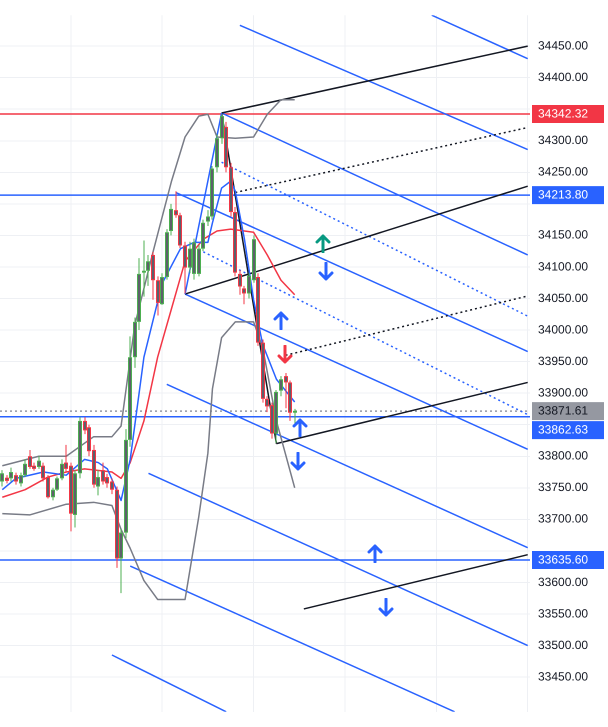 This screenshot has width=608, height=727. What do you see at coordinates (563, 171) in the screenshot?
I see `y-tick-label: 34250.00` at bounding box center [563, 171].